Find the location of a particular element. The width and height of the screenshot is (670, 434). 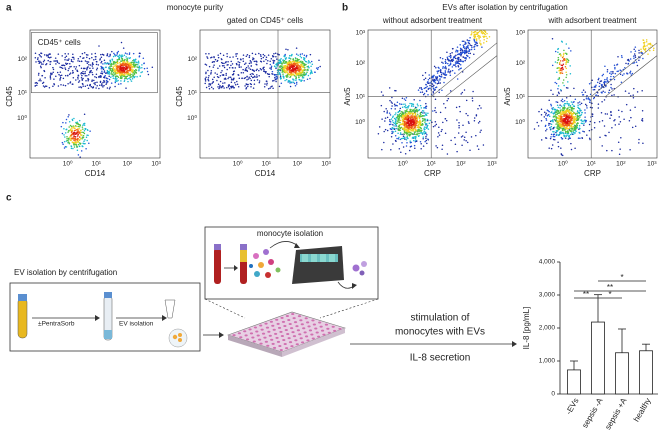

significance-label: * is located at coordinates (609, 294).